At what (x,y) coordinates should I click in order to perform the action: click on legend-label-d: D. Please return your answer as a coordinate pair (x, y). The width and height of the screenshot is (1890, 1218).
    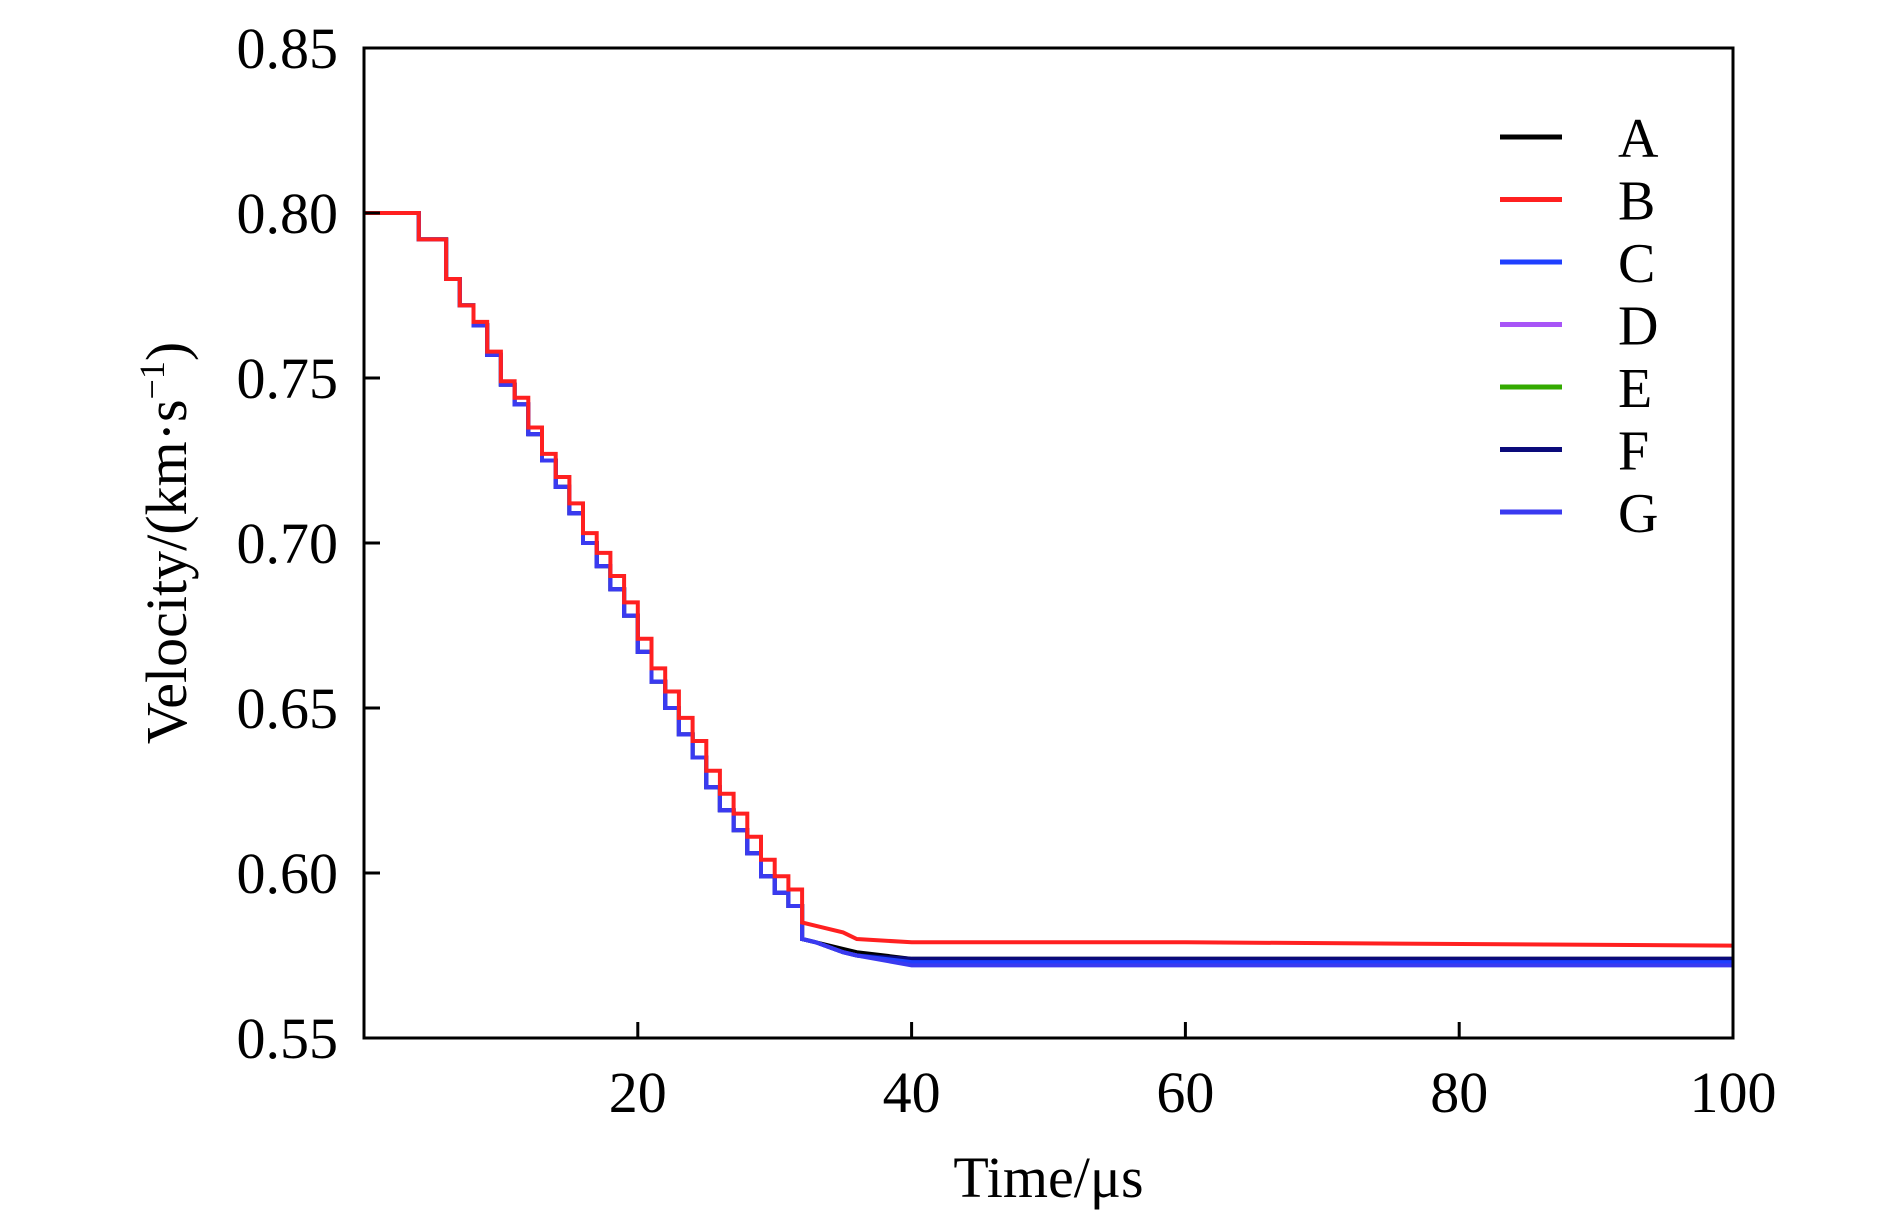
    Looking at the image, I should click on (1638, 327).